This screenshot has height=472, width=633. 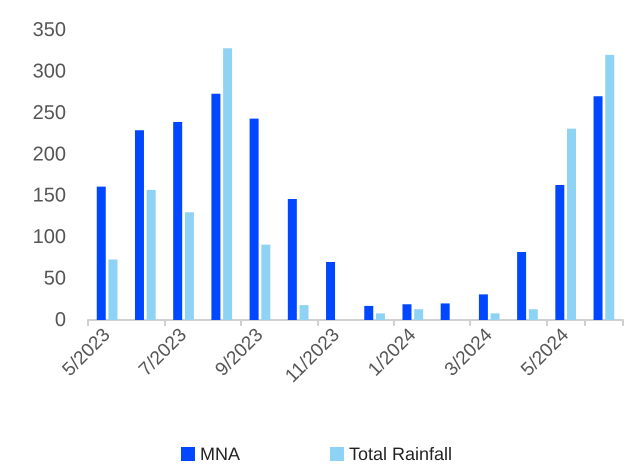 What do you see at coordinates (49, 237) in the screenshot?
I see `y-tick-label: 100` at bounding box center [49, 237].